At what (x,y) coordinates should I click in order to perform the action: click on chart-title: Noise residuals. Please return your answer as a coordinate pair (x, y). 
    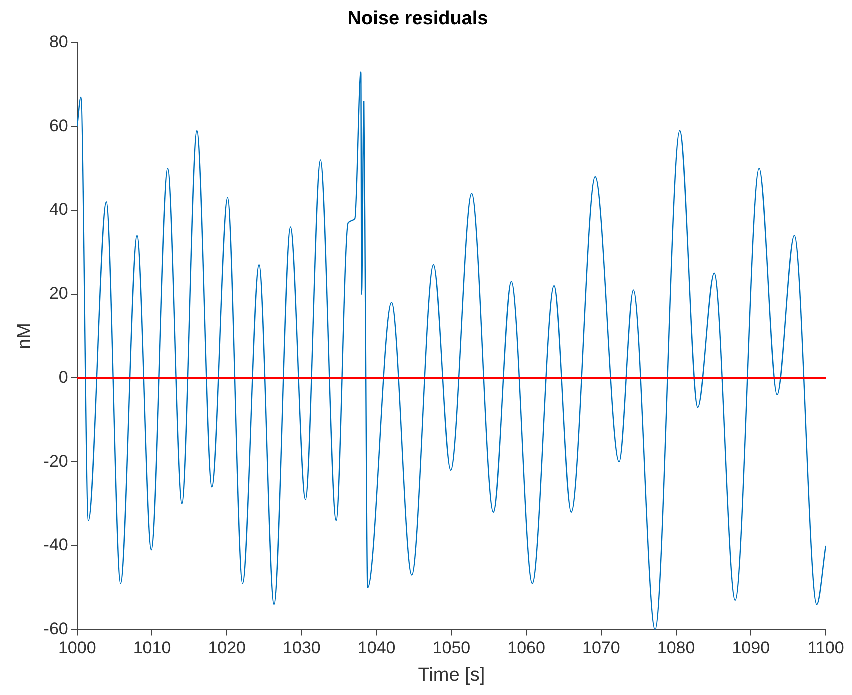
    Looking at the image, I should click on (418, 19).